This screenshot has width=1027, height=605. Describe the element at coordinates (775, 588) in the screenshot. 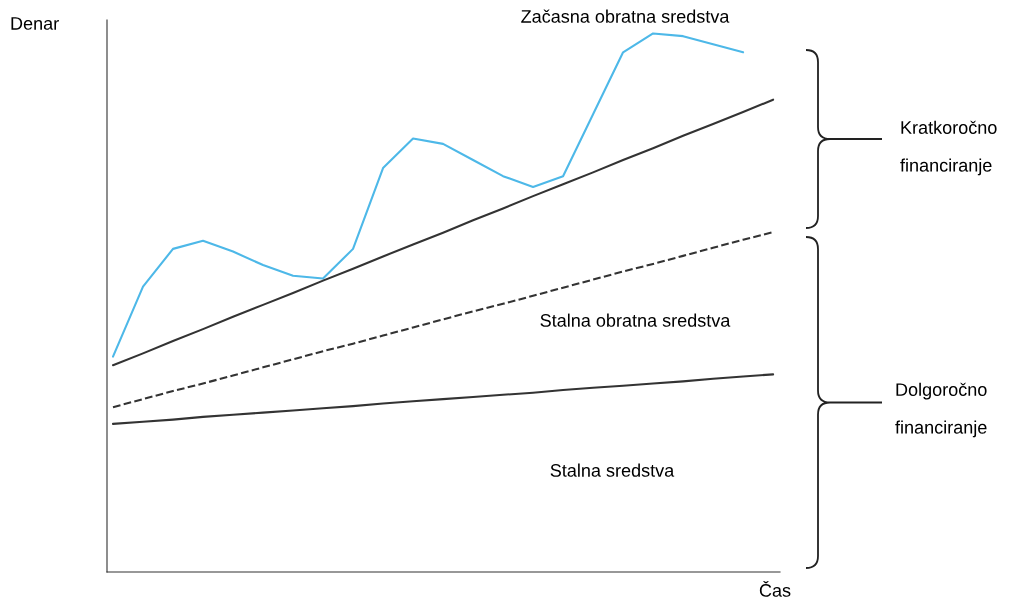

I see `x-axis-title: Čas` at that location.